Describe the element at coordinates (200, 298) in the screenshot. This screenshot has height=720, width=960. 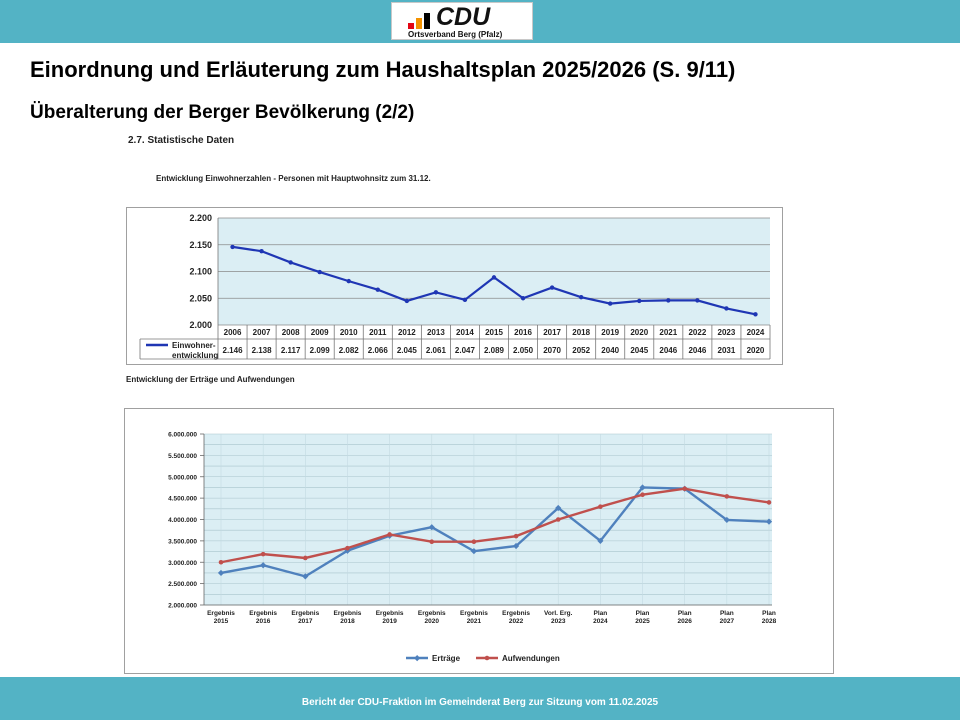
I see `y-tick-label: 2.050` at that location.